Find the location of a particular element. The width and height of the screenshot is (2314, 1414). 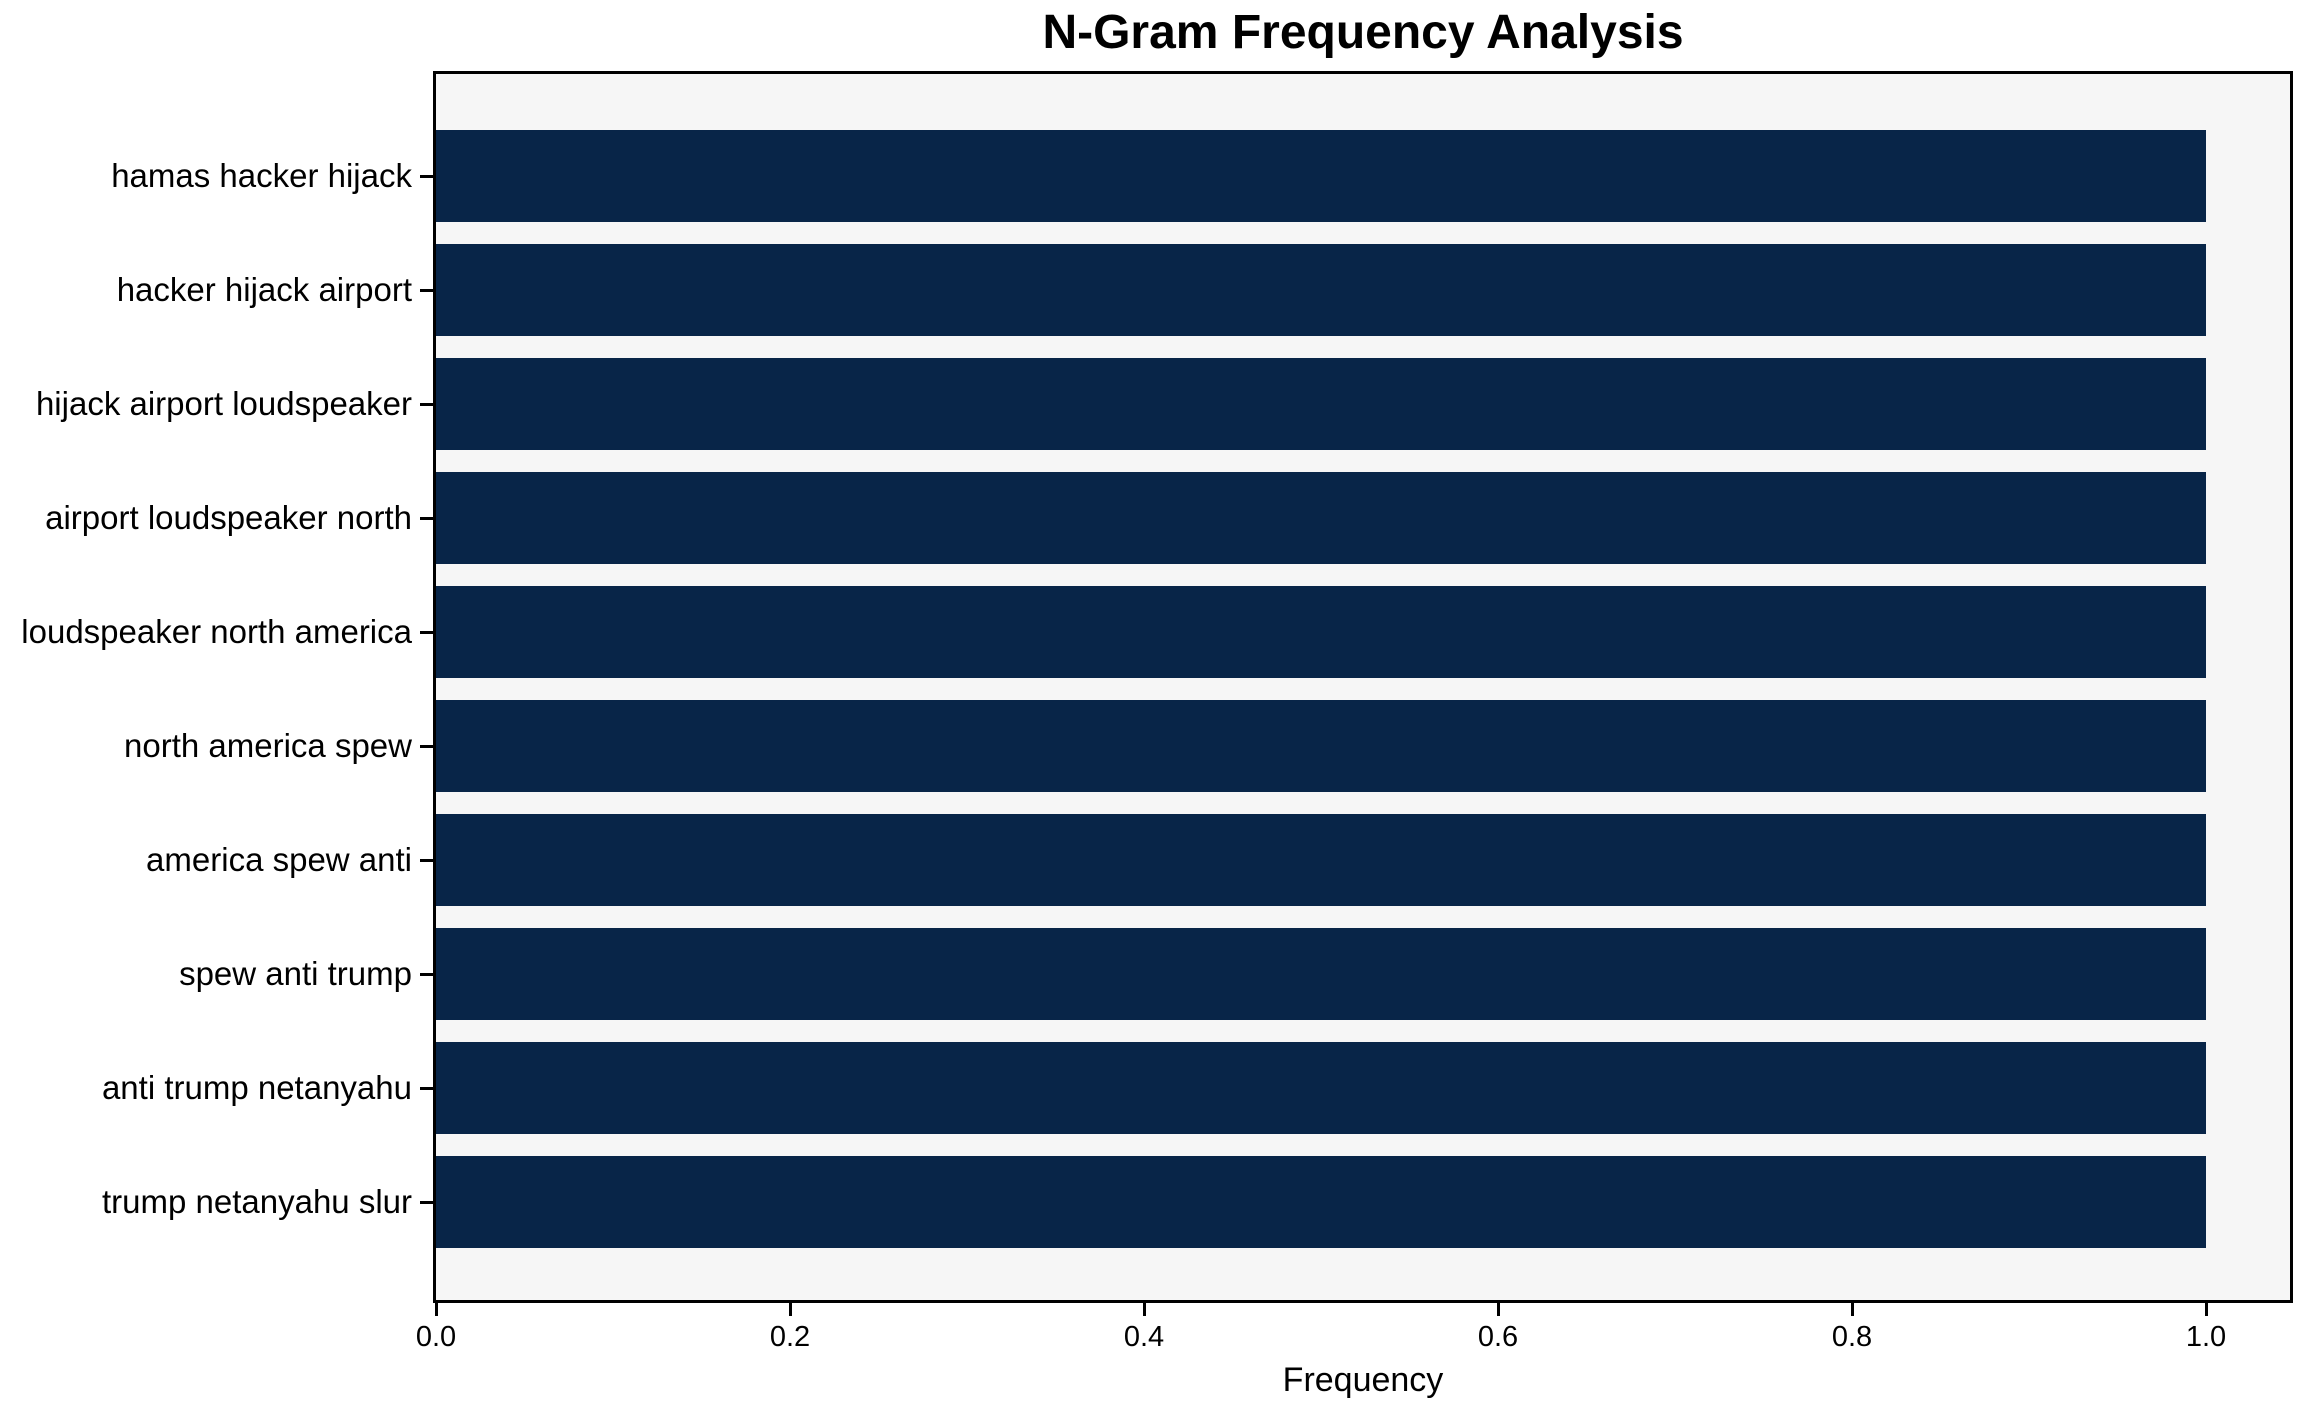

y-tick-label: loudspeaker north america is located at coordinates (216, 631).